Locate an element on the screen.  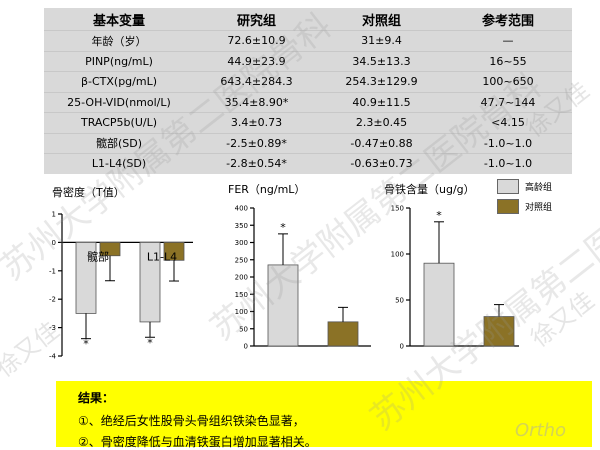
y-tick-label: -2 is located at coordinates (52, 300).